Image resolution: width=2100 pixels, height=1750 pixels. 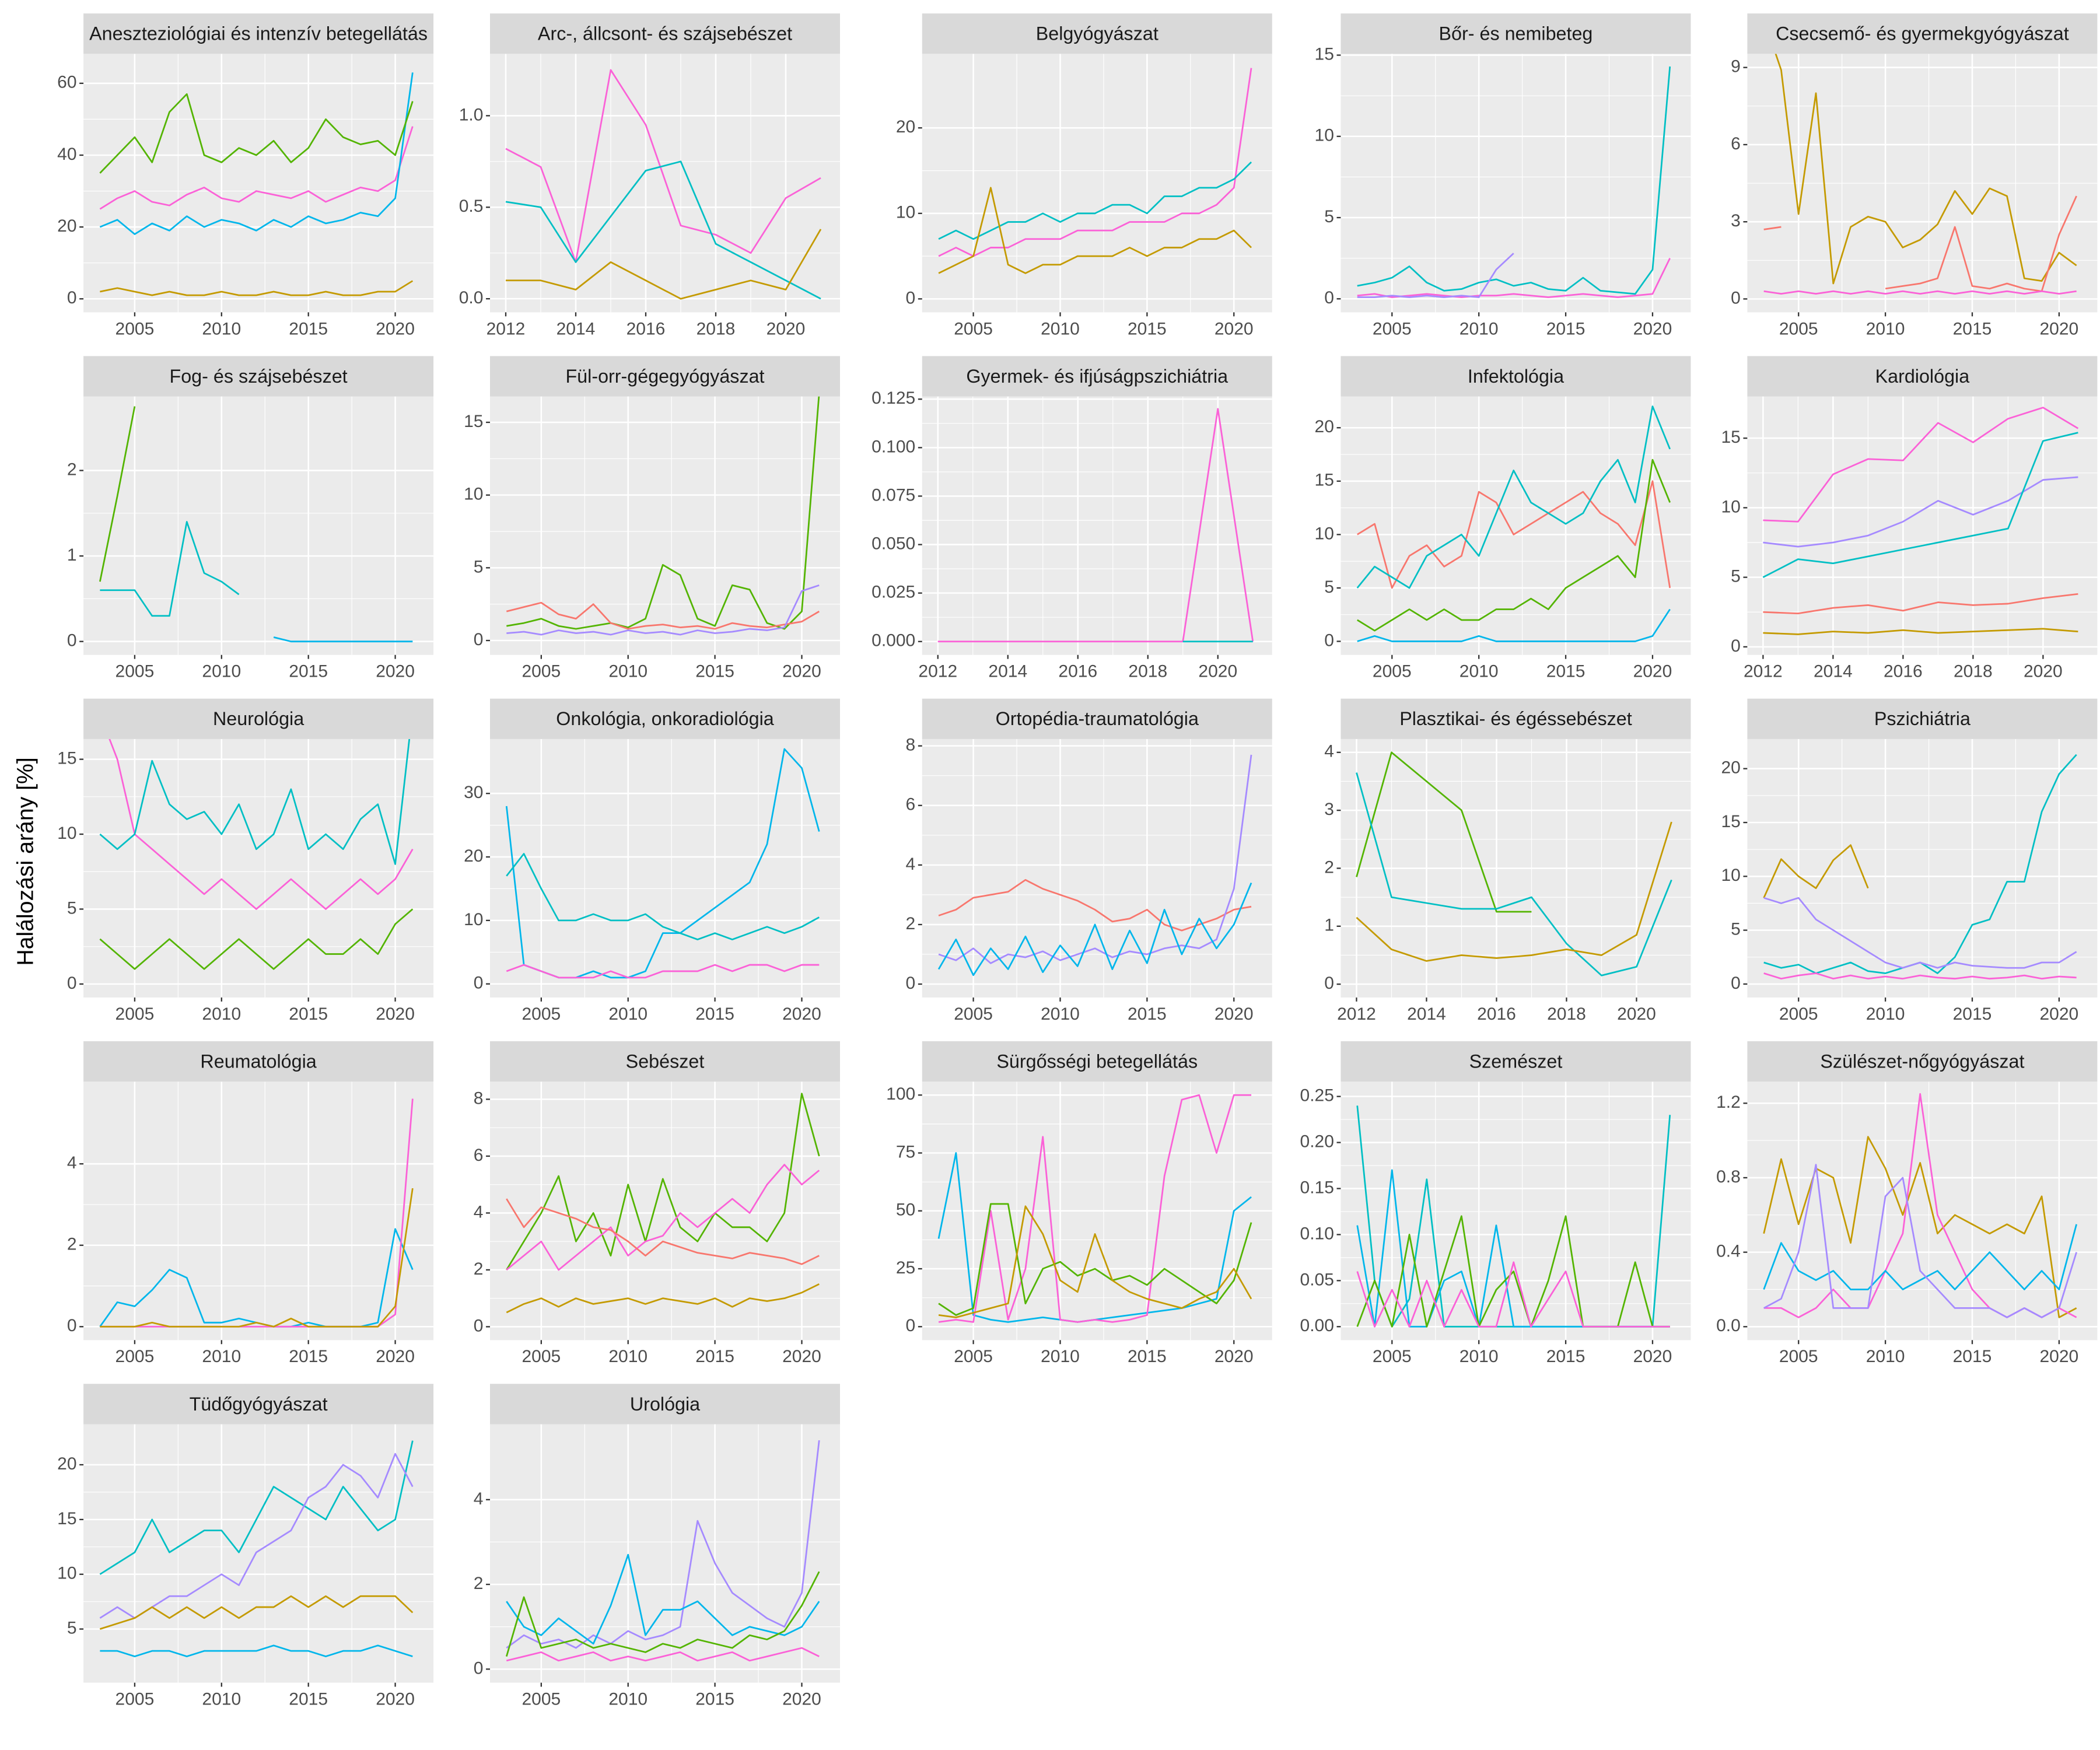 What do you see at coordinates (66, 154) in the screenshot?
I see `y-tick-label: 40` at bounding box center [66, 154].